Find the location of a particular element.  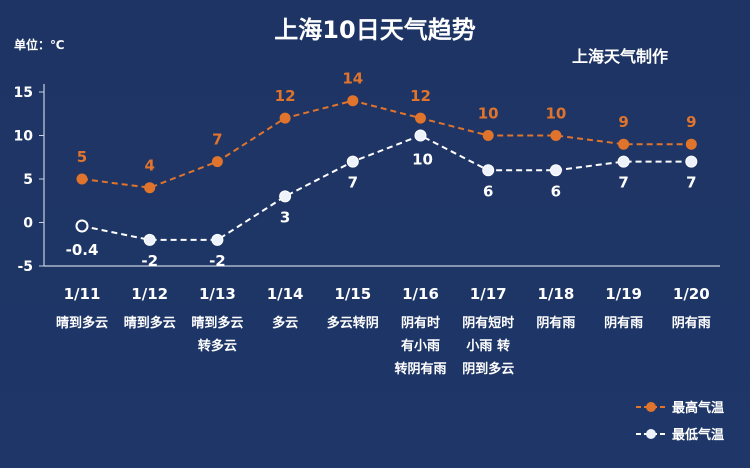

data-label-high: 14 is located at coordinates (352, 79).